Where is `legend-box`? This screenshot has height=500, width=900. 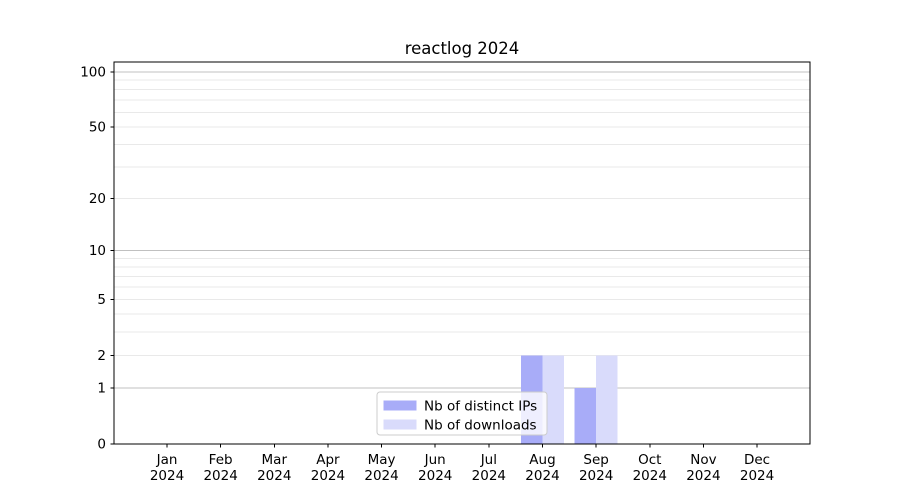
legend-box is located at coordinates (462, 413).